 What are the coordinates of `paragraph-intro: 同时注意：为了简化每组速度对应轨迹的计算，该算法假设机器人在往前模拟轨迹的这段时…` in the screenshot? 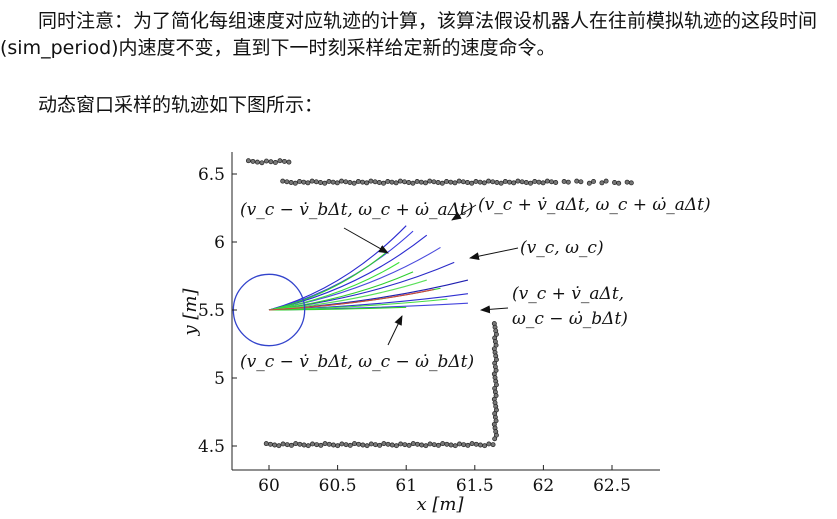 It's located at (409, 34).